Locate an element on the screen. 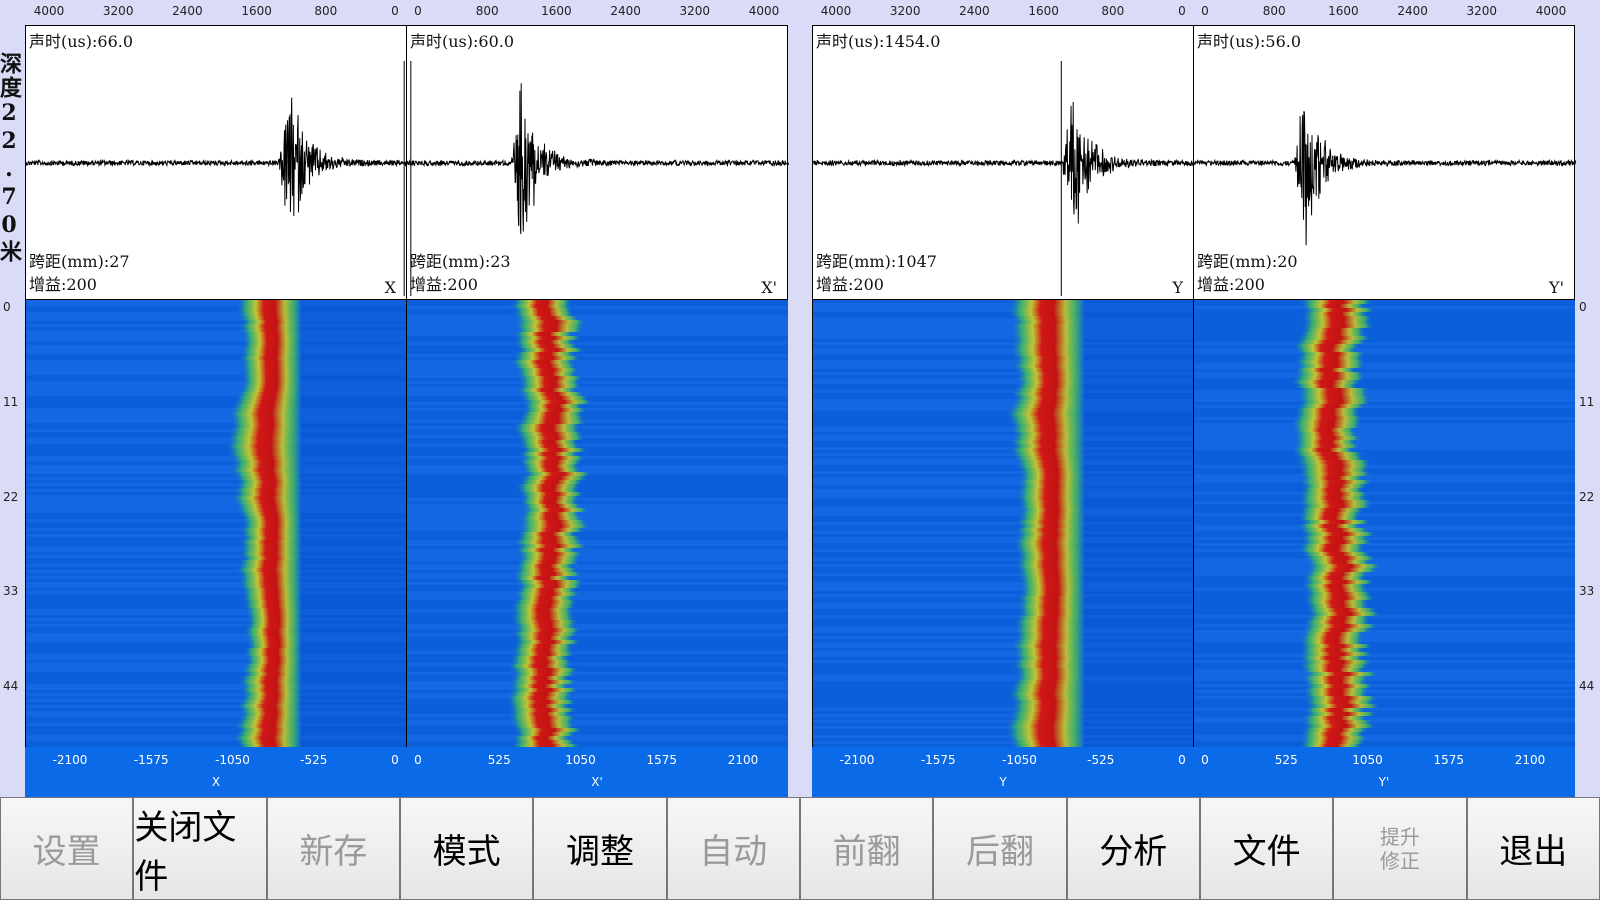 The width and height of the screenshot is (1600, 900). toolbar-button: 文件 is located at coordinates (1266, 848).